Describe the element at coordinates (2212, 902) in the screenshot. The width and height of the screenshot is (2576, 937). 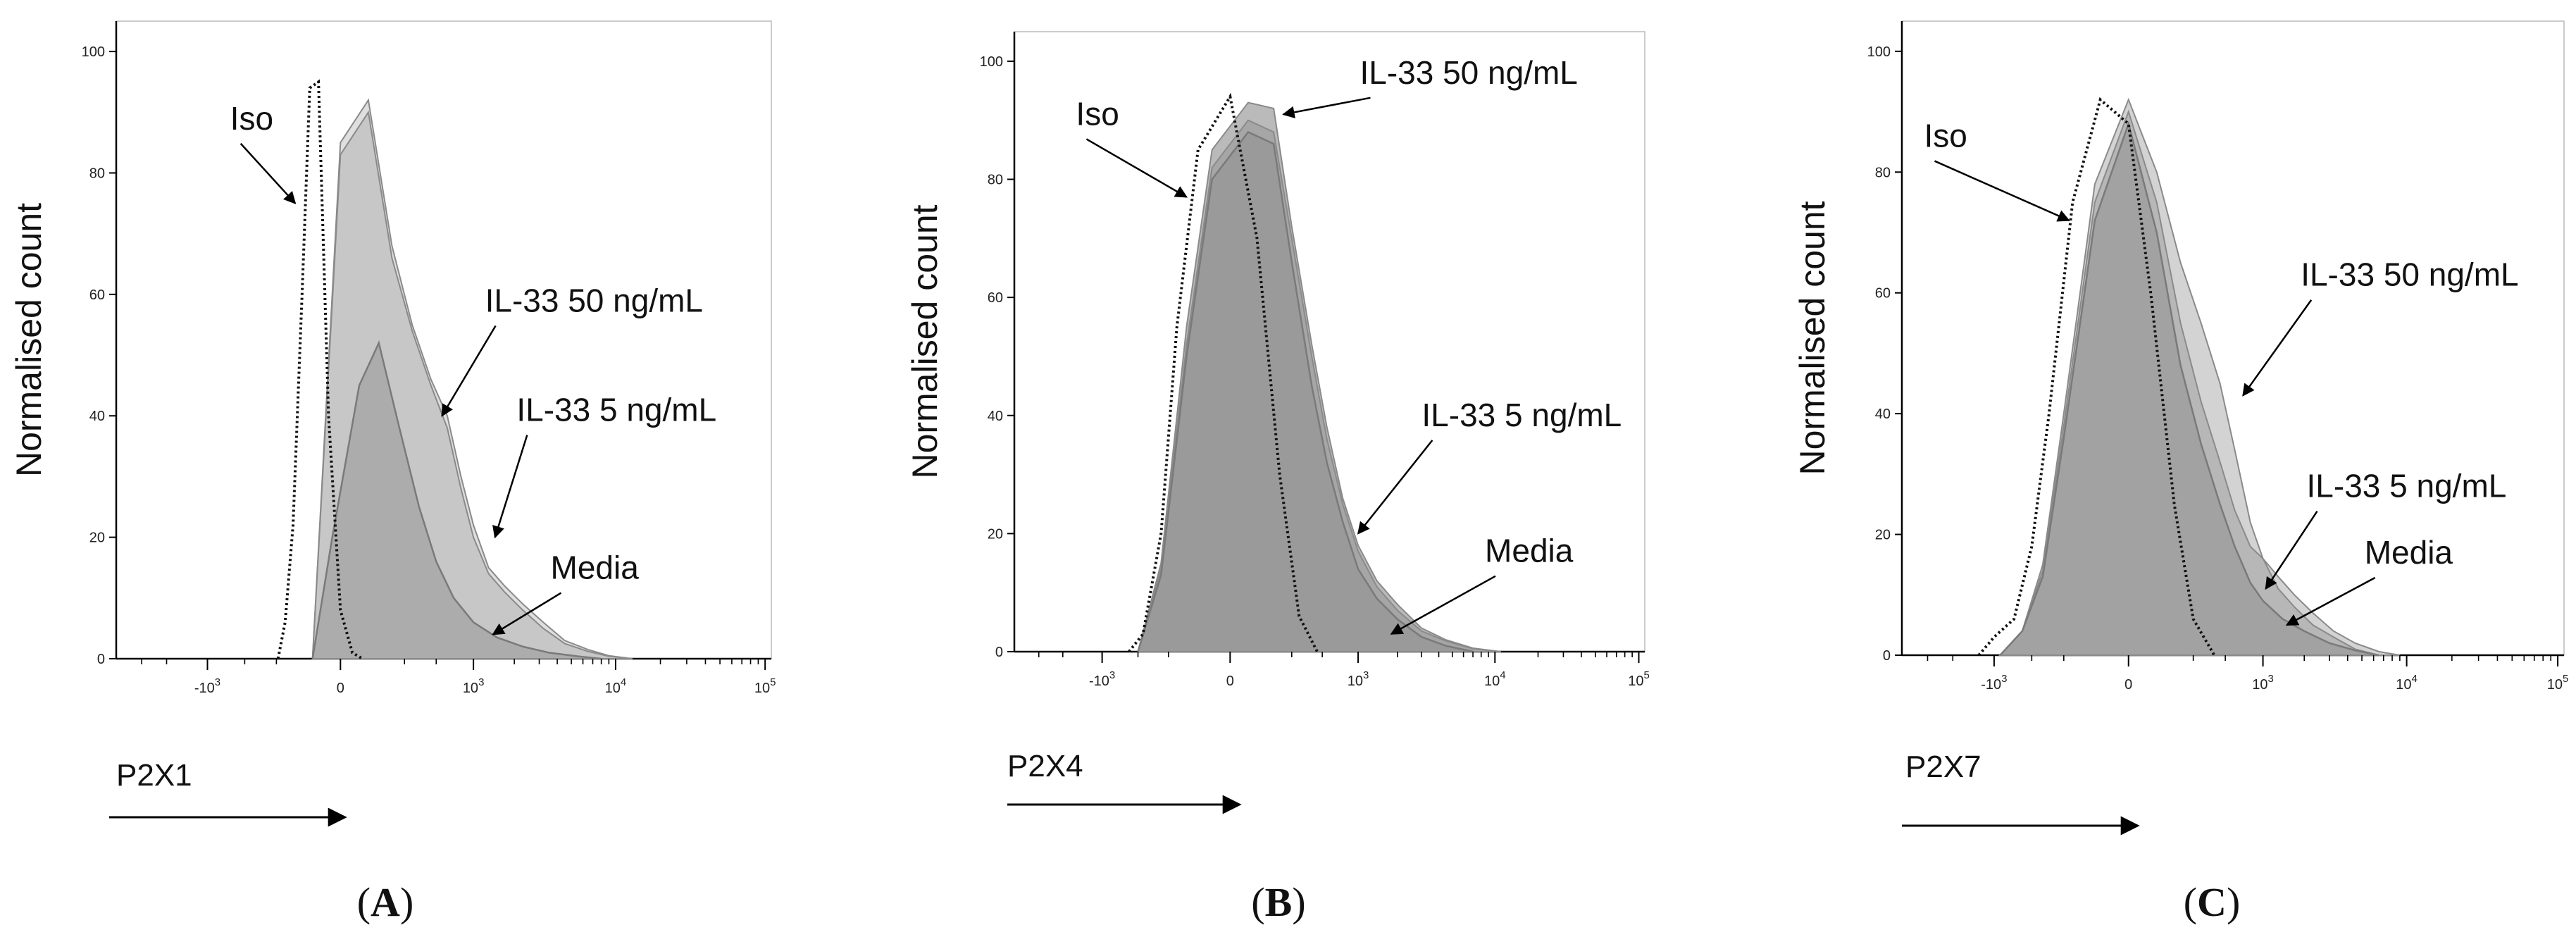
I see `panel-label: (C)` at that location.